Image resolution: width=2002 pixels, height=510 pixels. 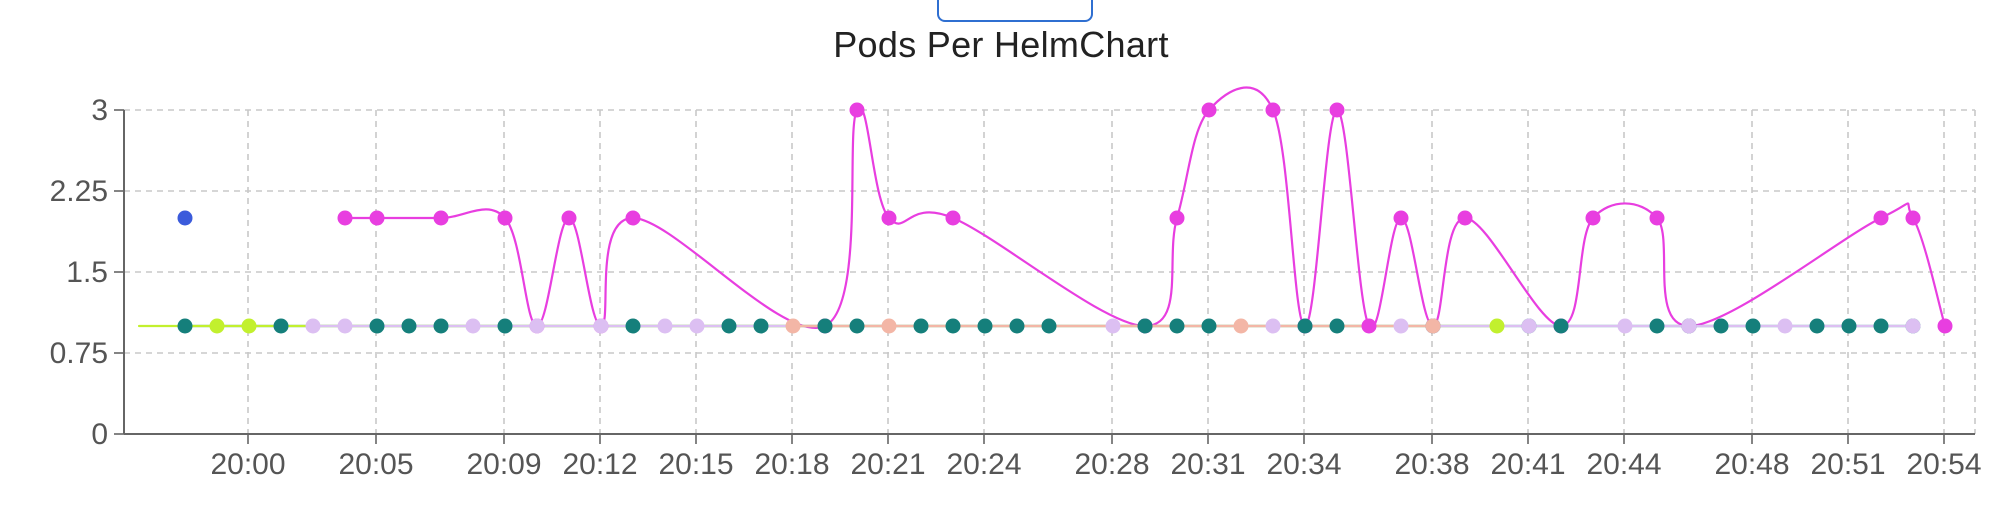 What do you see at coordinates (247, 464) in the screenshot?
I see `x-tick-label: 20:00` at bounding box center [247, 464].